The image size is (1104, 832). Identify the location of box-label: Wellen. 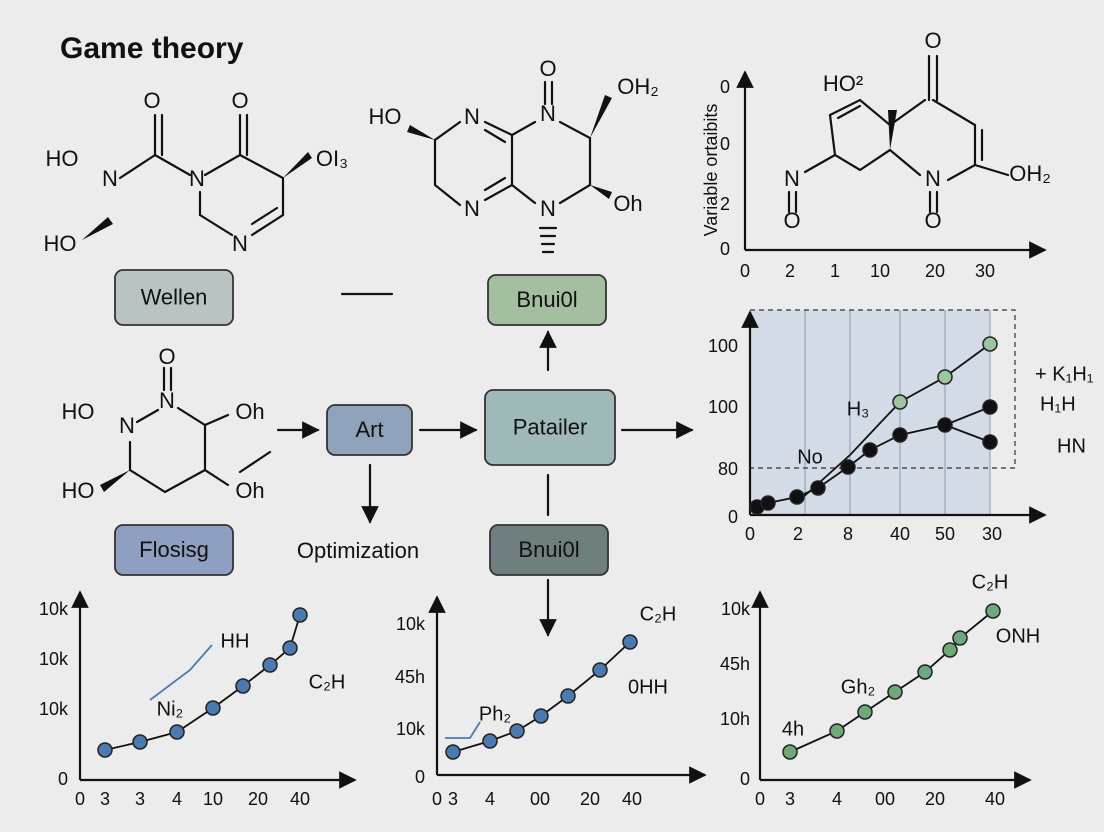
(174, 296).